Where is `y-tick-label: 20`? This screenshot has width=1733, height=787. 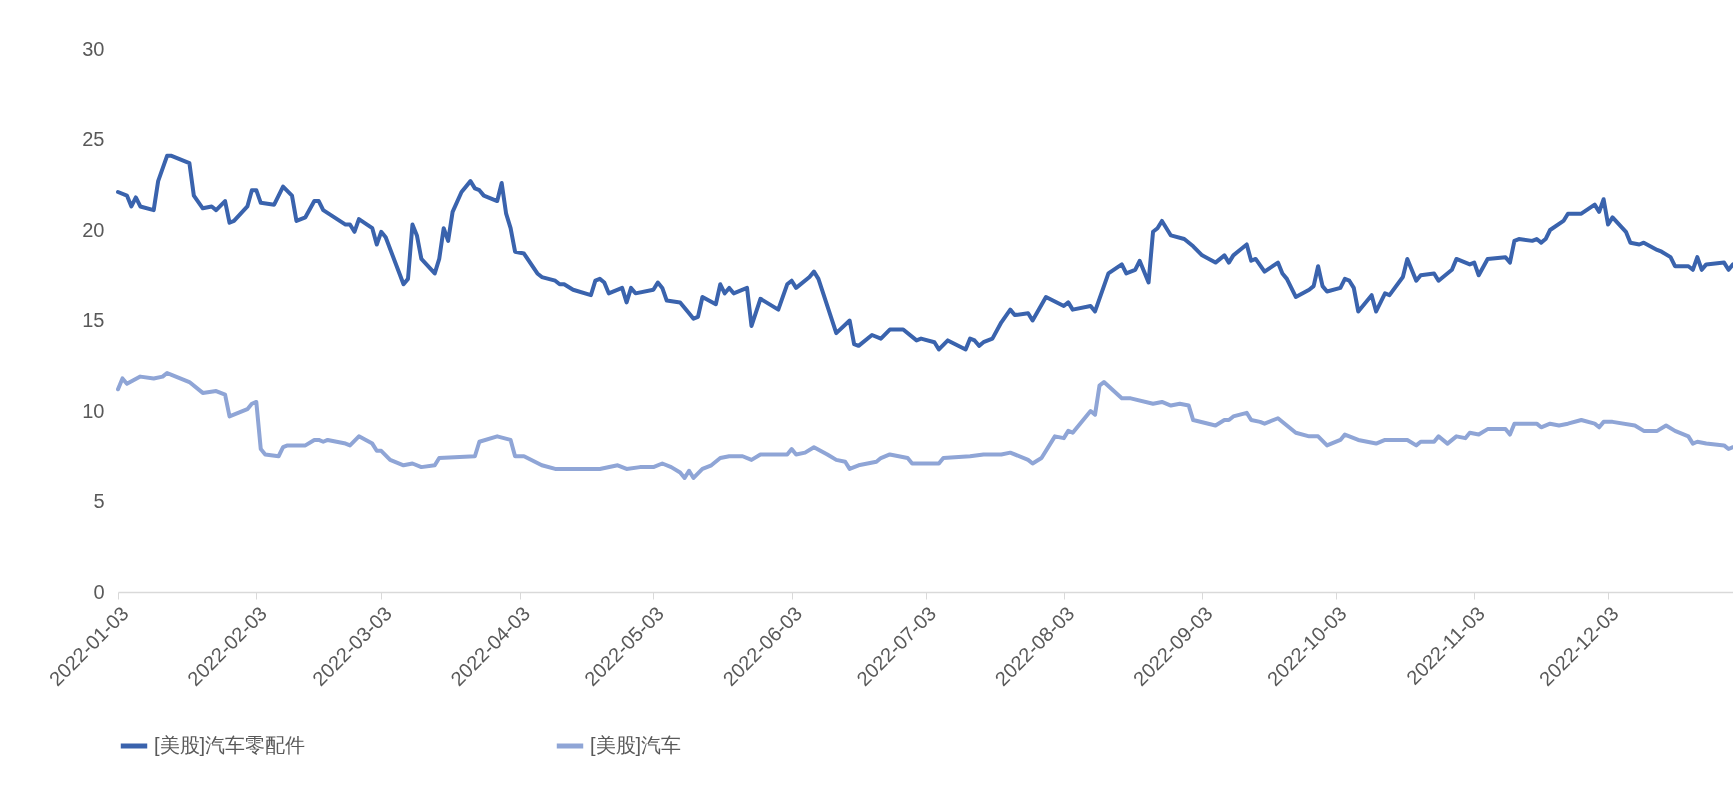
y-tick-label: 20 is located at coordinates (93, 229).